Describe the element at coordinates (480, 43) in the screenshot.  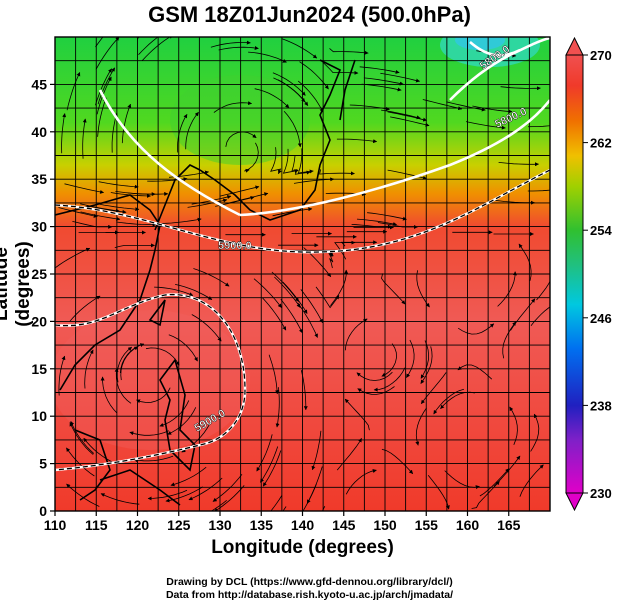
I see `cold-core-shading` at that location.